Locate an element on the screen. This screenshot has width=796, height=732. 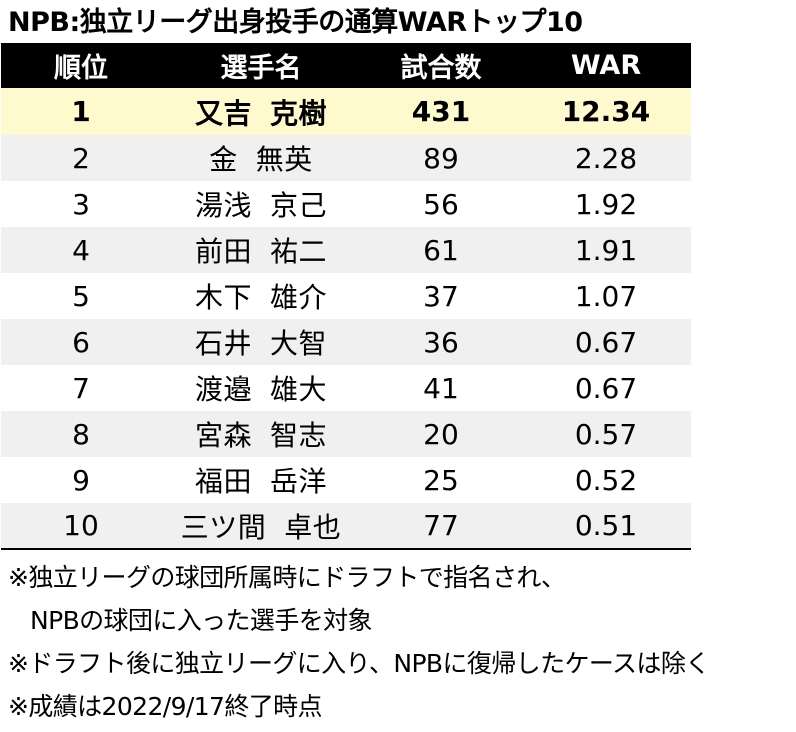
cell-rank: 8 is located at coordinates (81, 434).